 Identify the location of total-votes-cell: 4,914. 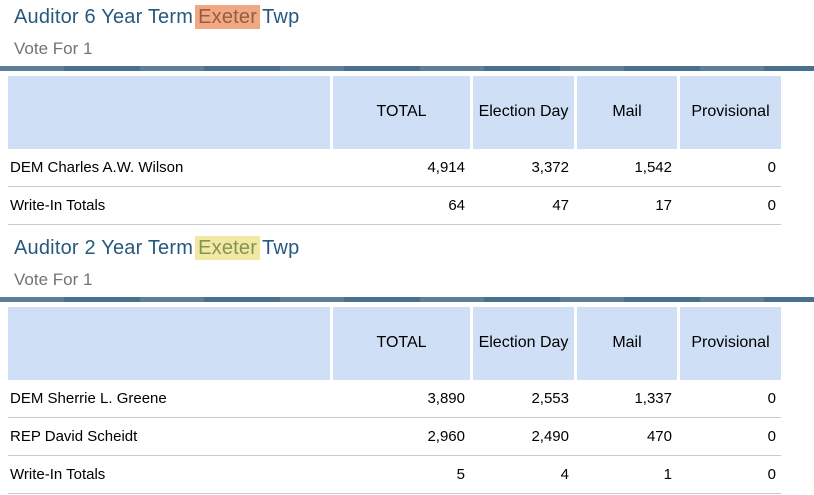
(446, 167).